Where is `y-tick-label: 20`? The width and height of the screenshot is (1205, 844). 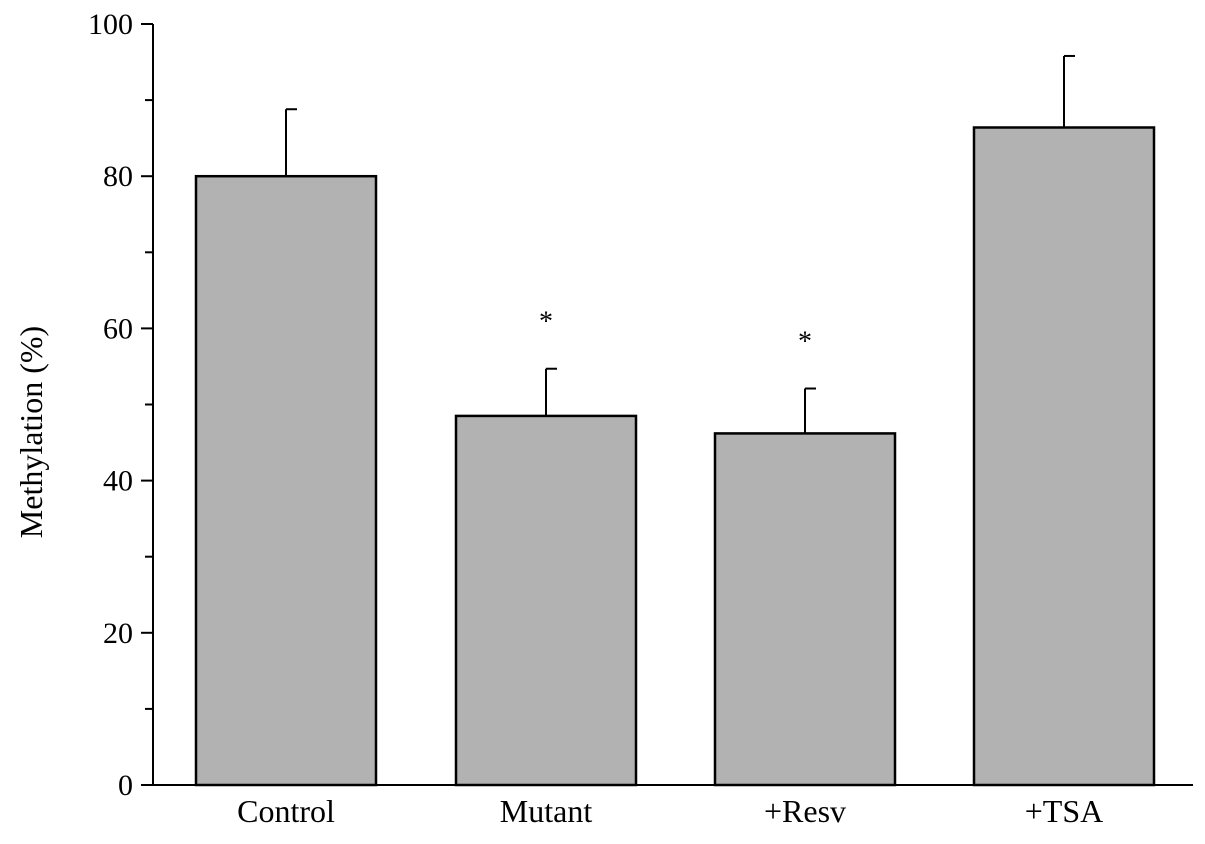 y-tick-label: 20 is located at coordinates (118, 633).